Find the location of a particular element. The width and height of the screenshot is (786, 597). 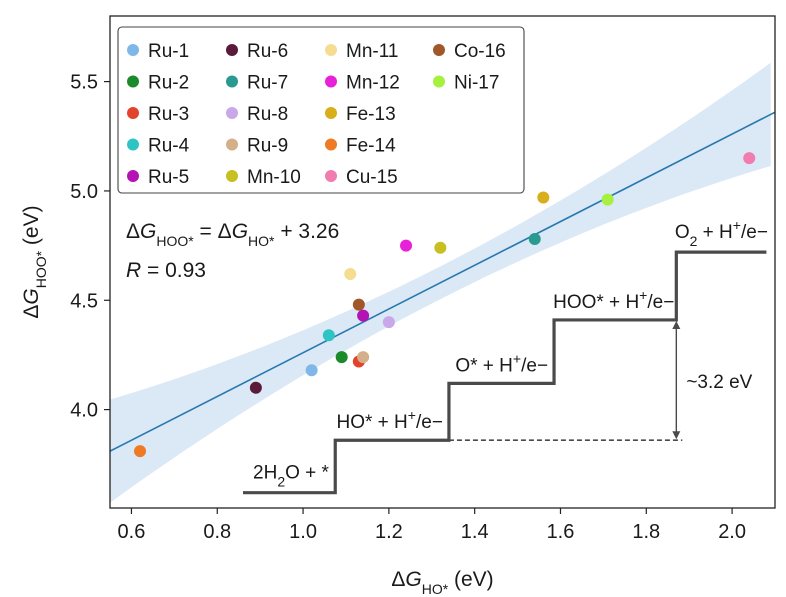

x-tick-label: 1.2 is located at coordinates (389, 532).